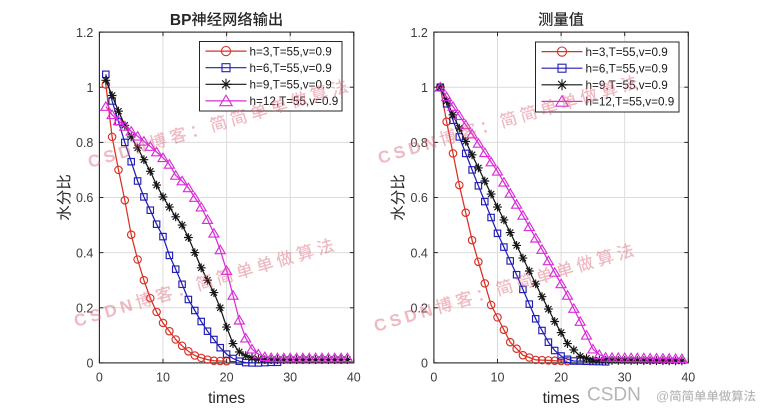  What do you see at coordinates (614, 395) in the screenshot?
I see `svg-text: CSDN` at bounding box center [614, 395].